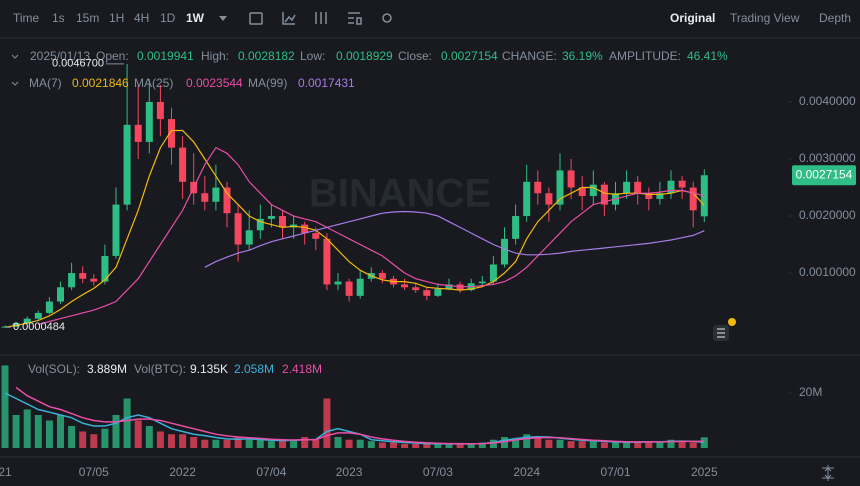 This screenshot has width=860, height=486. What do you see at coordinates (58, 18) in the screenshot?
I see `interval-button: 1s` at bounding box center [58, 18].